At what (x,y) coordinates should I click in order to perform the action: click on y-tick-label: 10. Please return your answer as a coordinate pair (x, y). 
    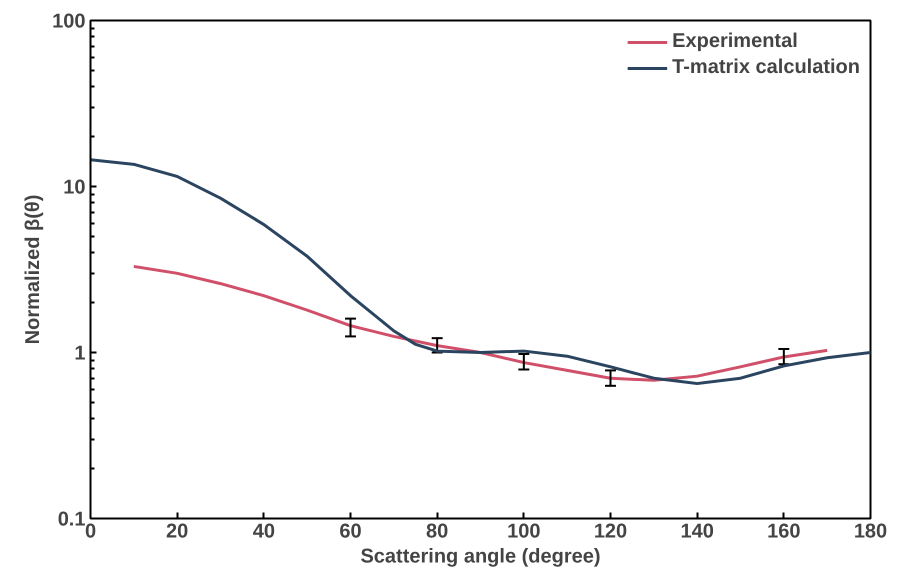
    Looking at the image, I should click on (74, 187).